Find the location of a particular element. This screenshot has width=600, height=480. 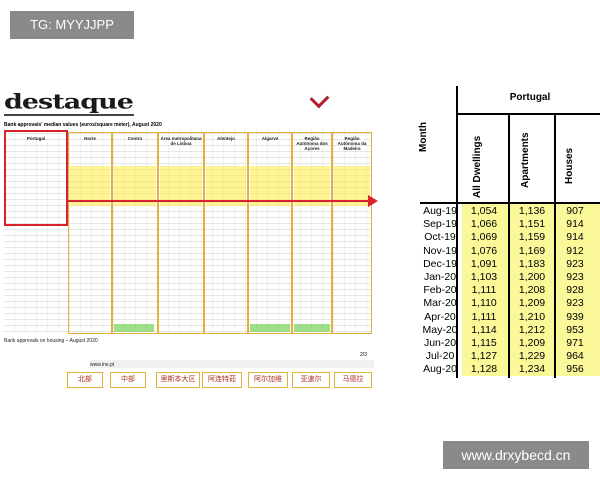

table-row: Aug-19 1,054 1,136 907 is located at coordinates (510, 211).